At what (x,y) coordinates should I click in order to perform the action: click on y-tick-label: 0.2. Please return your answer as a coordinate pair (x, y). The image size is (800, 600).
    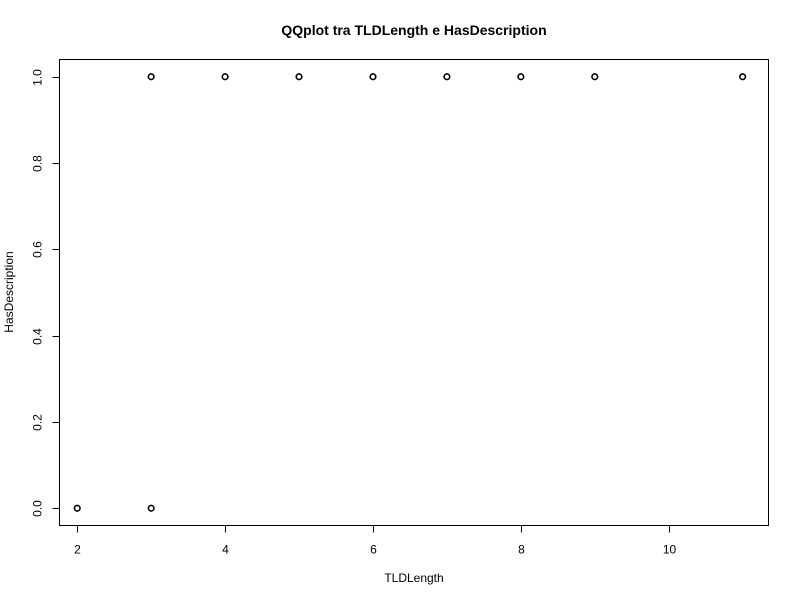
    Looking at the image, I should click on (38, 422).